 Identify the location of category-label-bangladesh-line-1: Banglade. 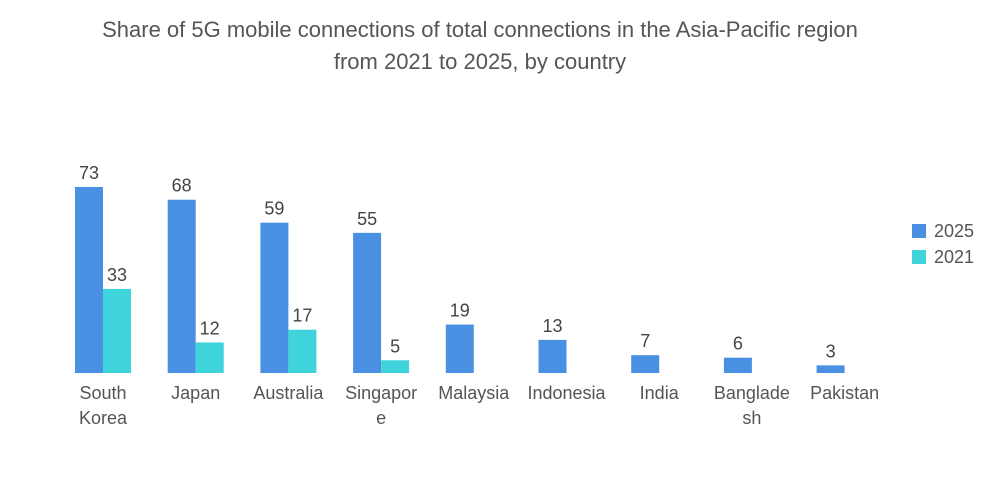
(752, 393).